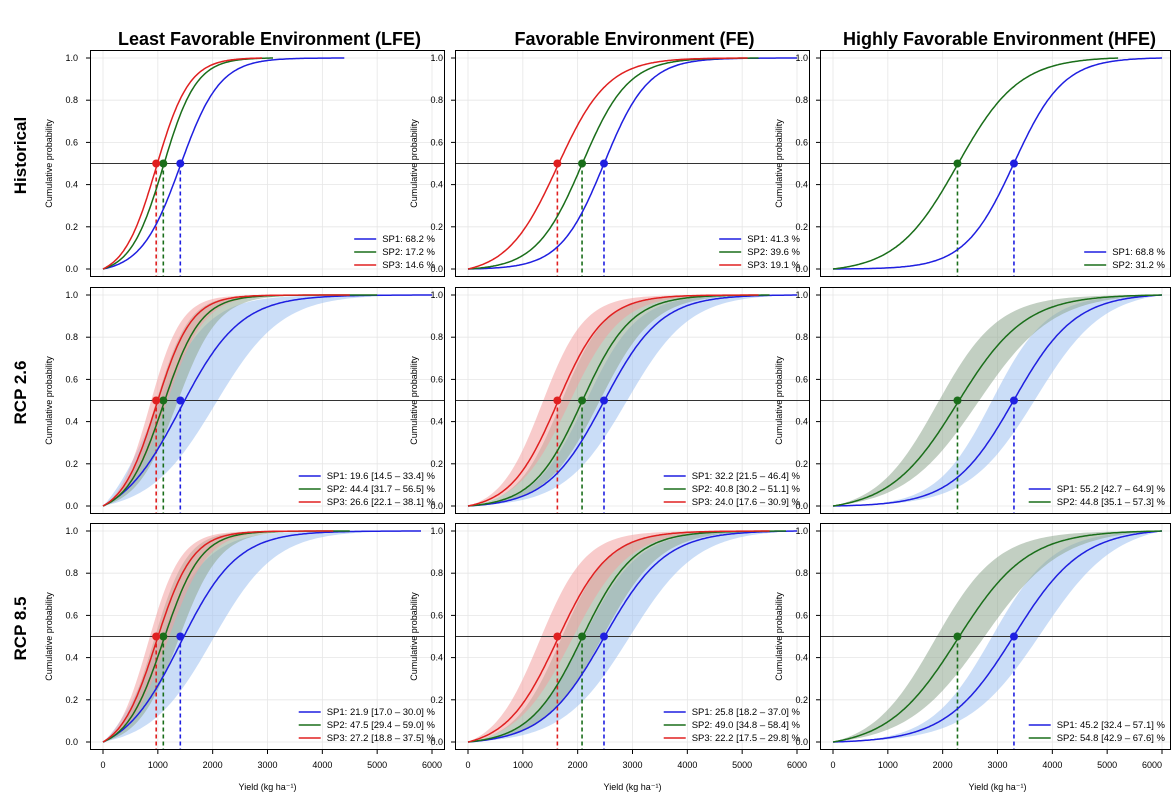  Describe the element at coordinates (156, 636) in the screenshot. I see `median-point-SP3` at that location.